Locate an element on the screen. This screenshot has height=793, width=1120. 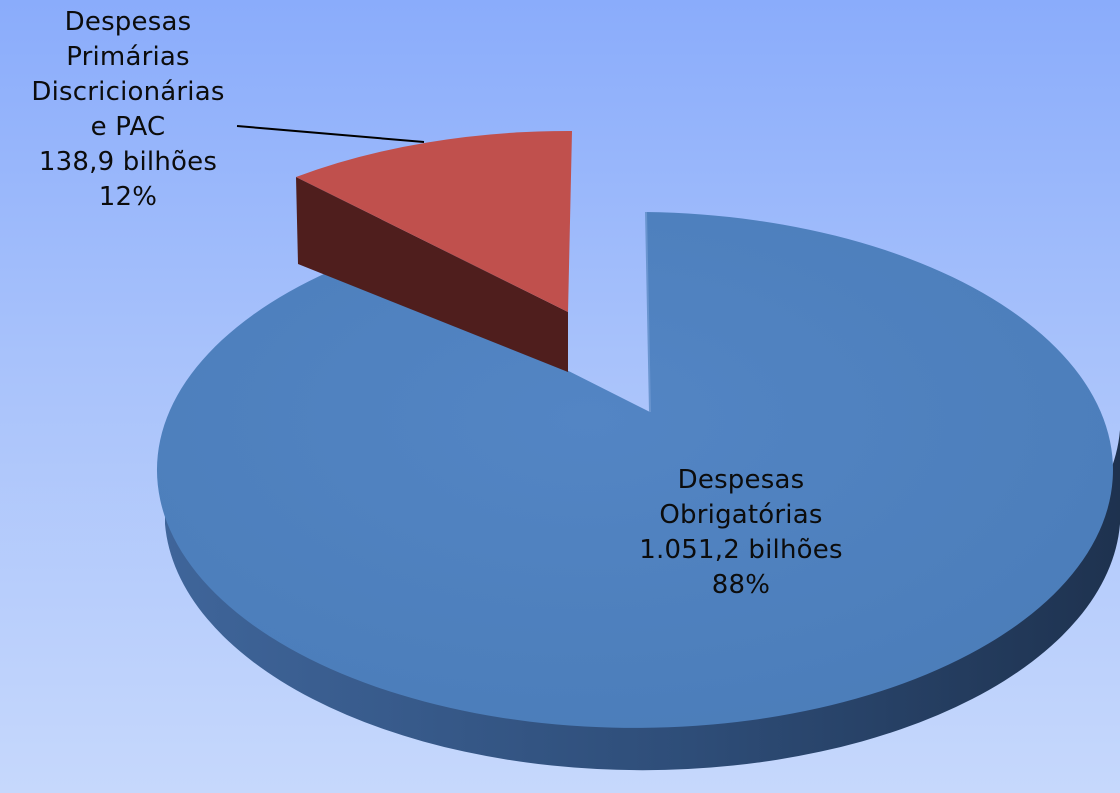
label-discricionarias-line-2: Primárias is located at coordinates (128, 57).